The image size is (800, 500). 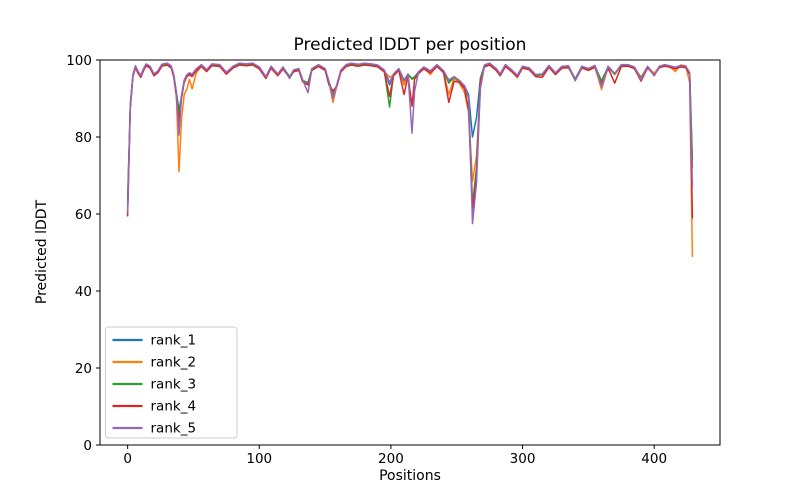 What do you see at coordinates (174, 407) in the screenshot?
I see `legend-label-rank_4: rank_4` at bounding box center [174, 407].